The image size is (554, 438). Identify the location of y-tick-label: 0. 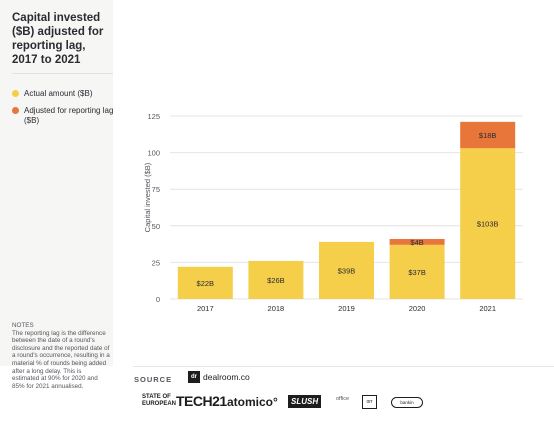
(158, 299).